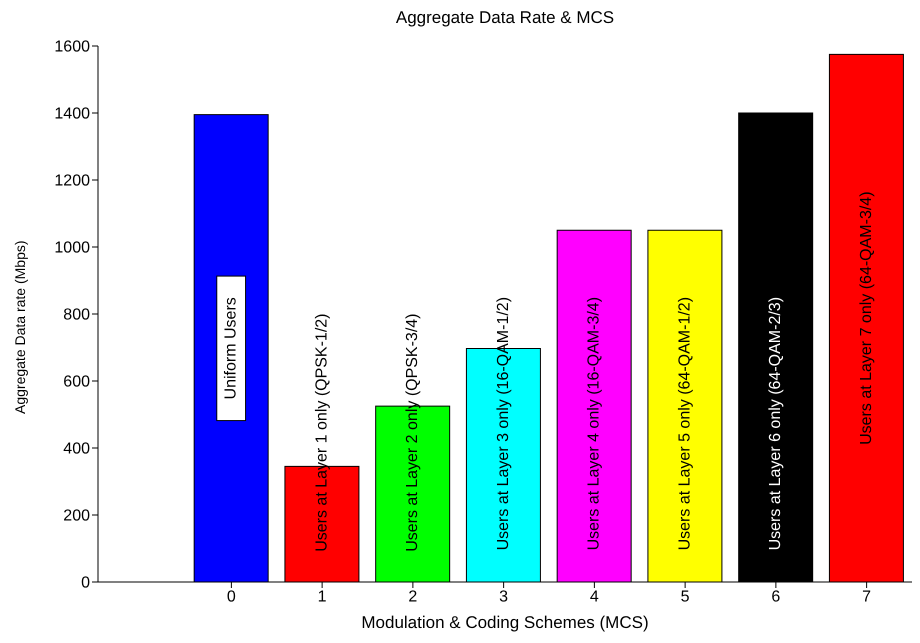 This screenshot has width=920, height=643. I want to click on annotation: Users at Layer 4 only (16-QAM-3/4), so click(594, 423).